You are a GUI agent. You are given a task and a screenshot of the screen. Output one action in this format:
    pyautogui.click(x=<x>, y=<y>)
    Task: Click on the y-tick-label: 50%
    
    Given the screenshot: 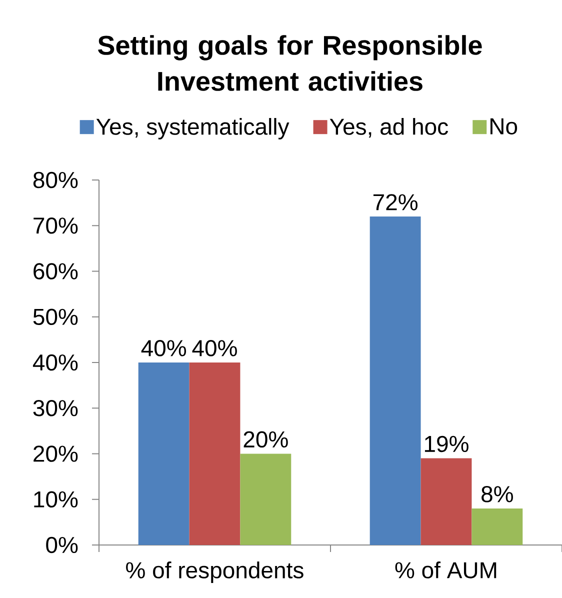 What is the action you would take?
    pyautogui.click(x=55, y=317)
    